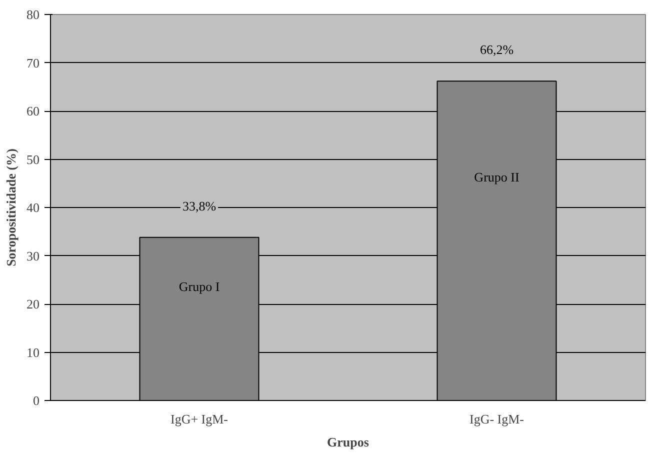  What do you see at coordinates (33, 62) in the screenshot?
I see `y-tick-label: 70` at bounding box center [33, 62].